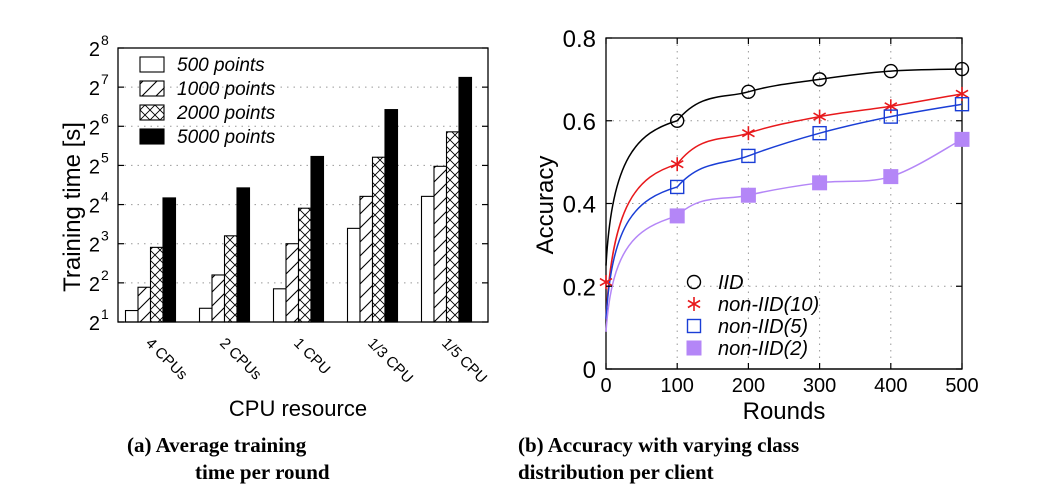 The height and width of the screenshot is (496, 1038). Describe the element at coordinates (105, 236) in the screenshot. I see `left-y-tick-exponent: 3` at that location.